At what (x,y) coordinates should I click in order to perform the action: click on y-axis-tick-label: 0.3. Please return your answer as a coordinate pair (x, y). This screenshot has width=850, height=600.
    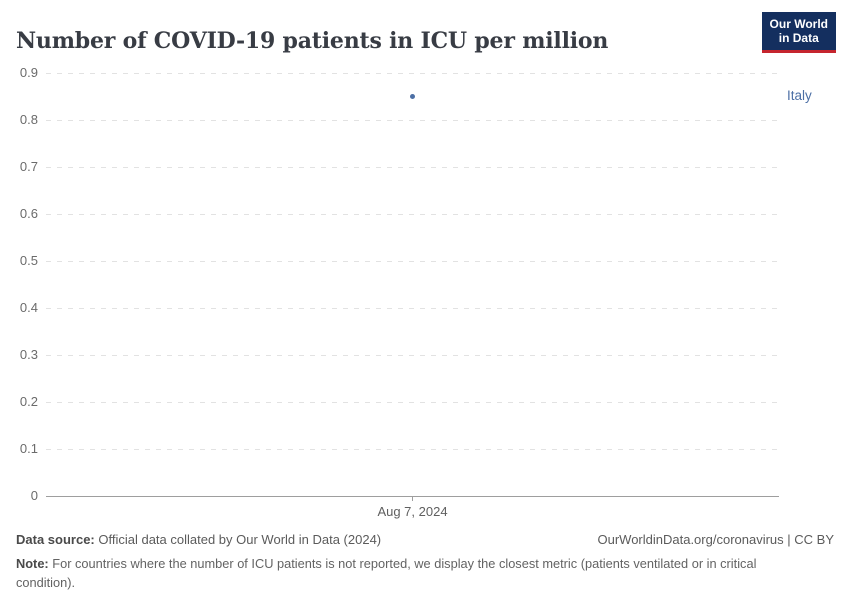
    Looking at the image, I should click on (28, 354).